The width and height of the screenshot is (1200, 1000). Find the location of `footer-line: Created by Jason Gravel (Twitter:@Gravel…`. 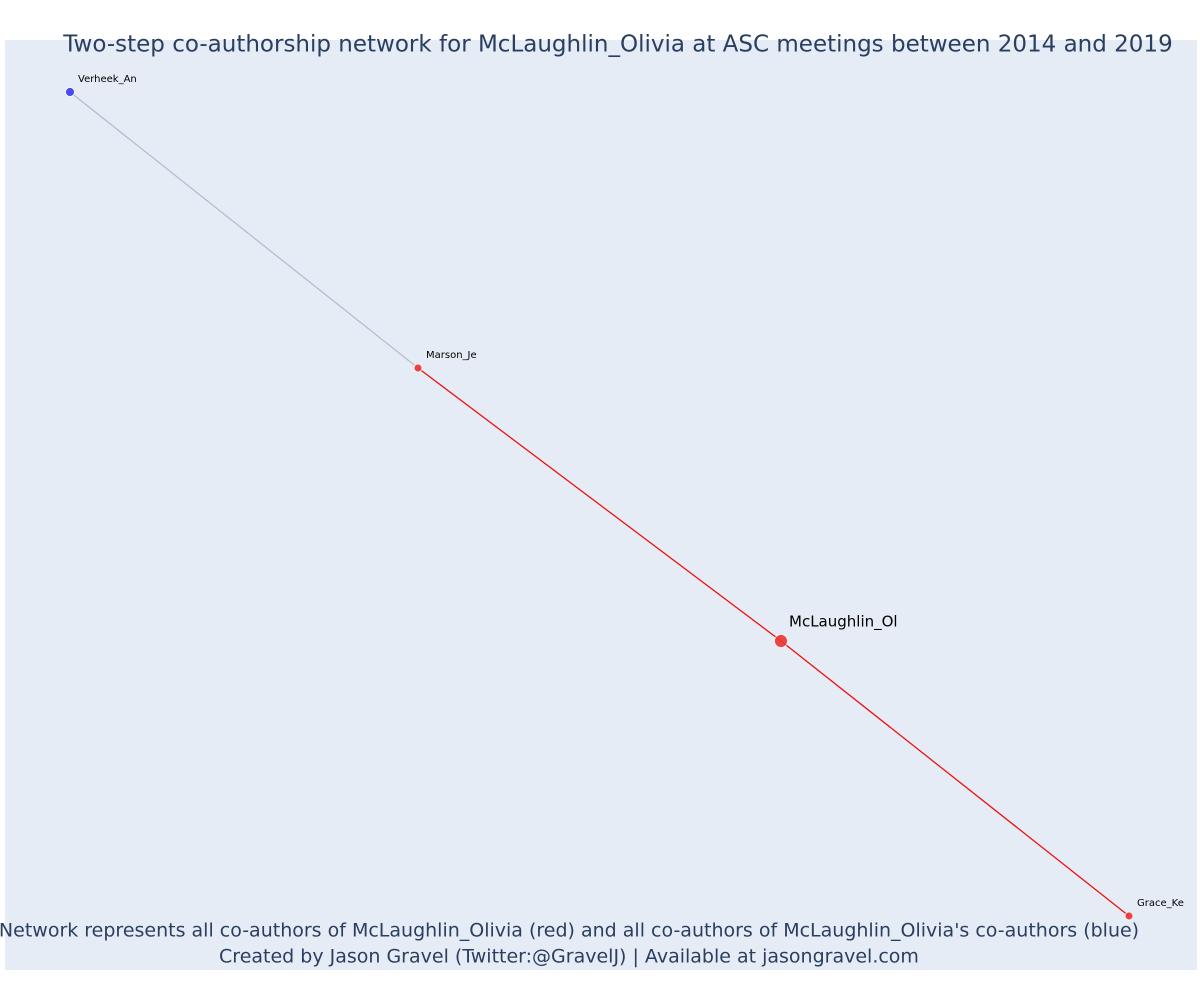

footer-line: Created by Jason Gravel (Twitter:@Gravel… is located at coordinates (569, 957).